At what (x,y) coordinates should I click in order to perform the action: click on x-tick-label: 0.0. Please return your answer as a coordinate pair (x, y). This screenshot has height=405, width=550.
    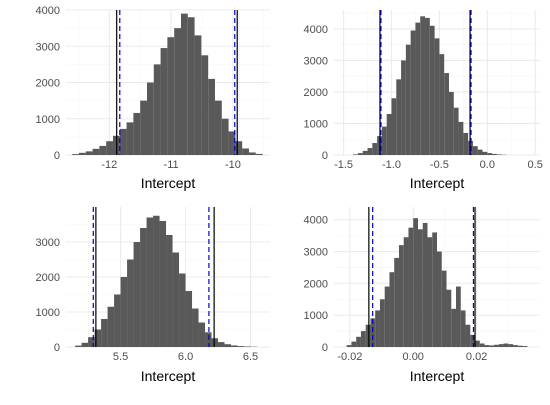
    Looking at the image, I should click on (487, 165).